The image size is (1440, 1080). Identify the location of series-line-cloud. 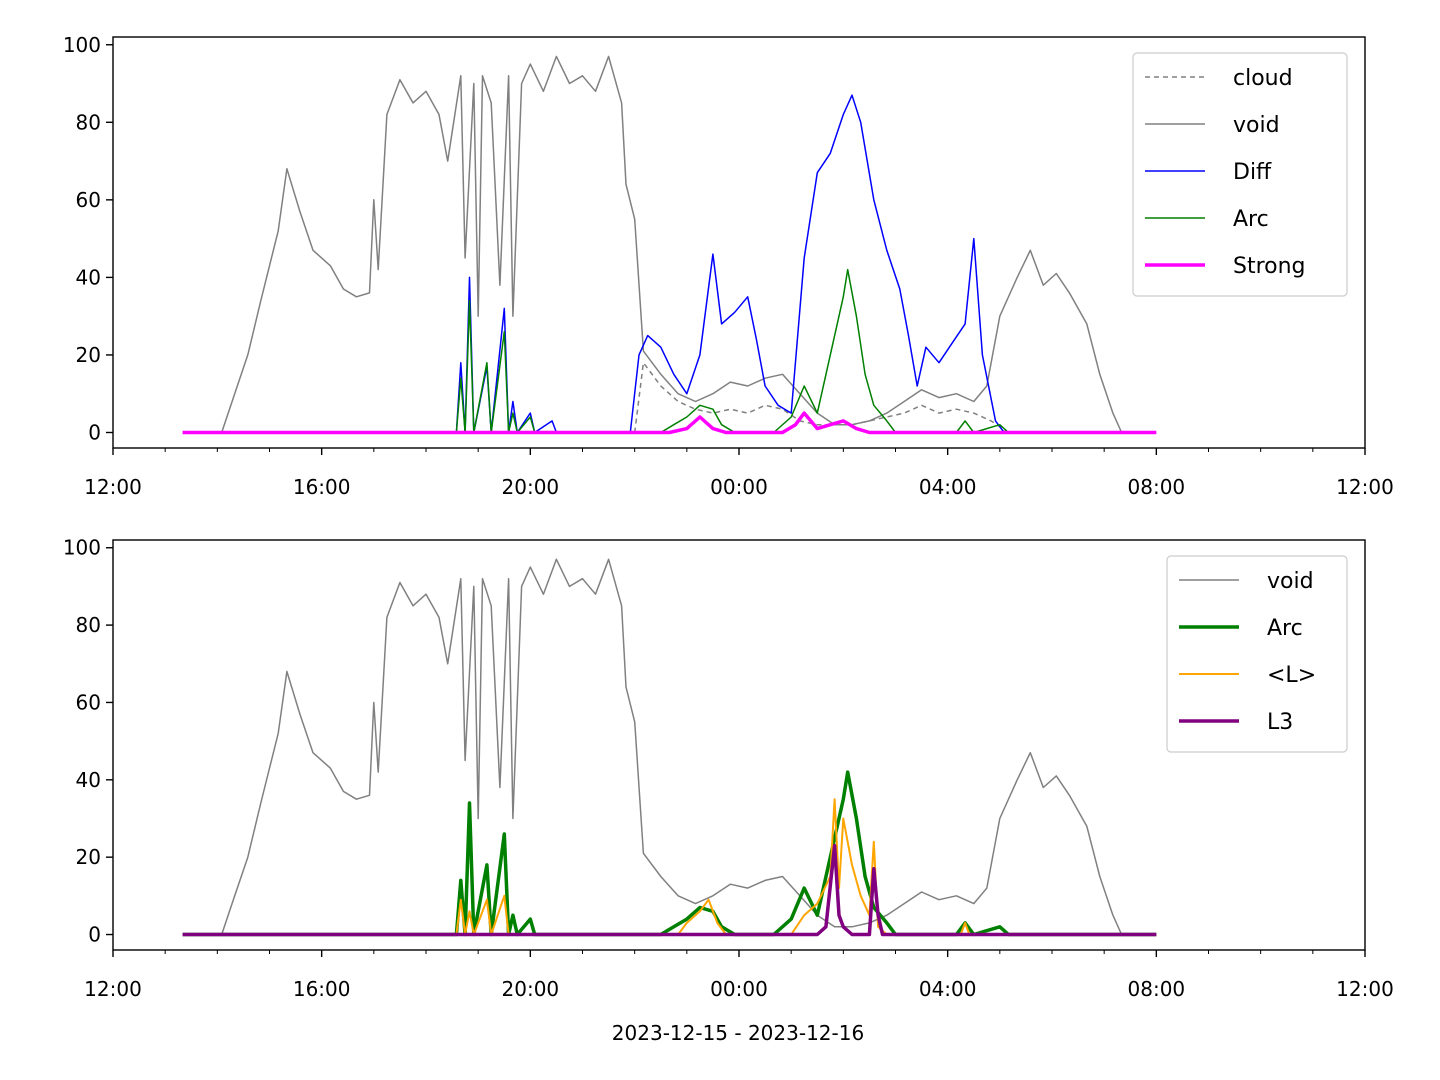
(821, 397).